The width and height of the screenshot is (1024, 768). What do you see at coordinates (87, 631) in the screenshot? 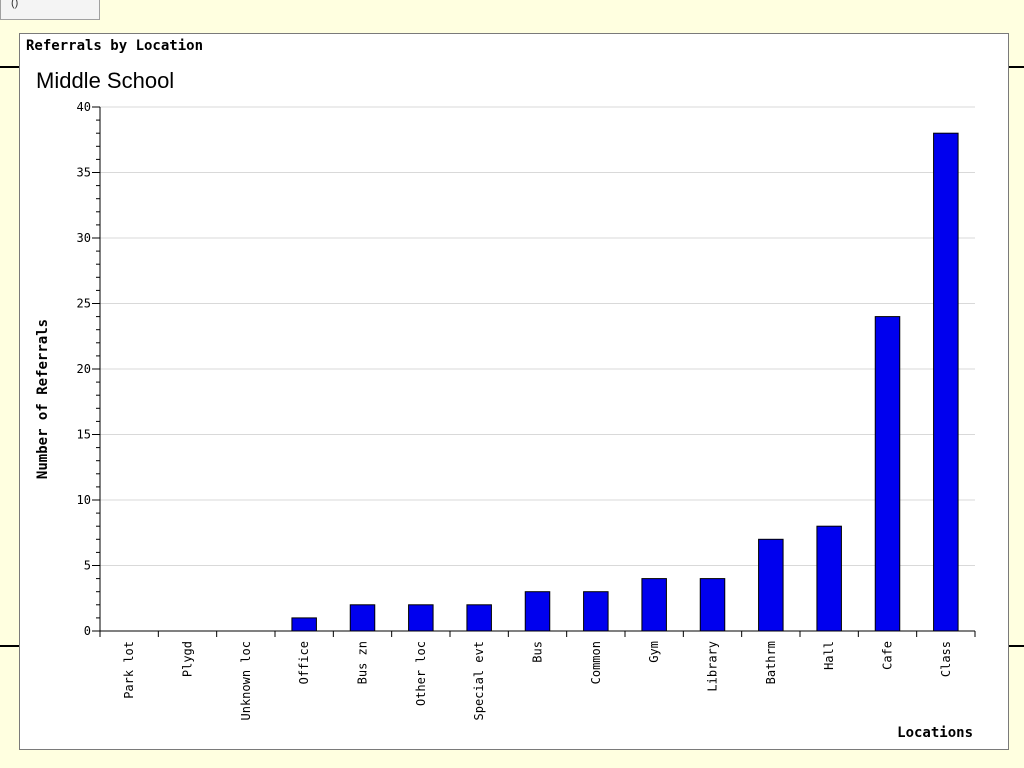
I see `y-tick-label: 0` at bounding box center [87, 631].